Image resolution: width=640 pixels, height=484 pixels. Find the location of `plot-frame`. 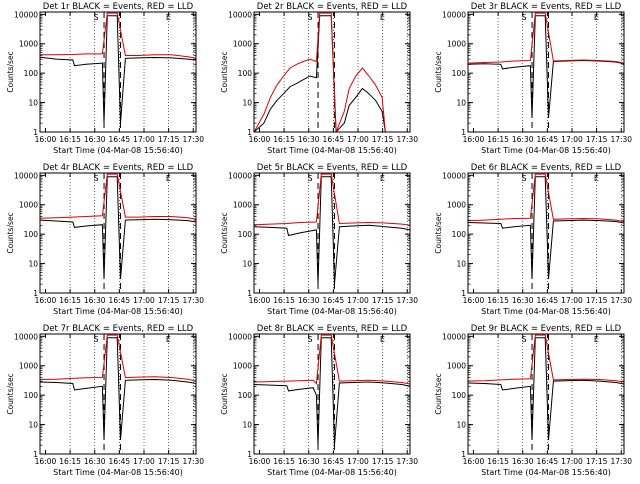

plot-frame is located at coordinates (118, 233).